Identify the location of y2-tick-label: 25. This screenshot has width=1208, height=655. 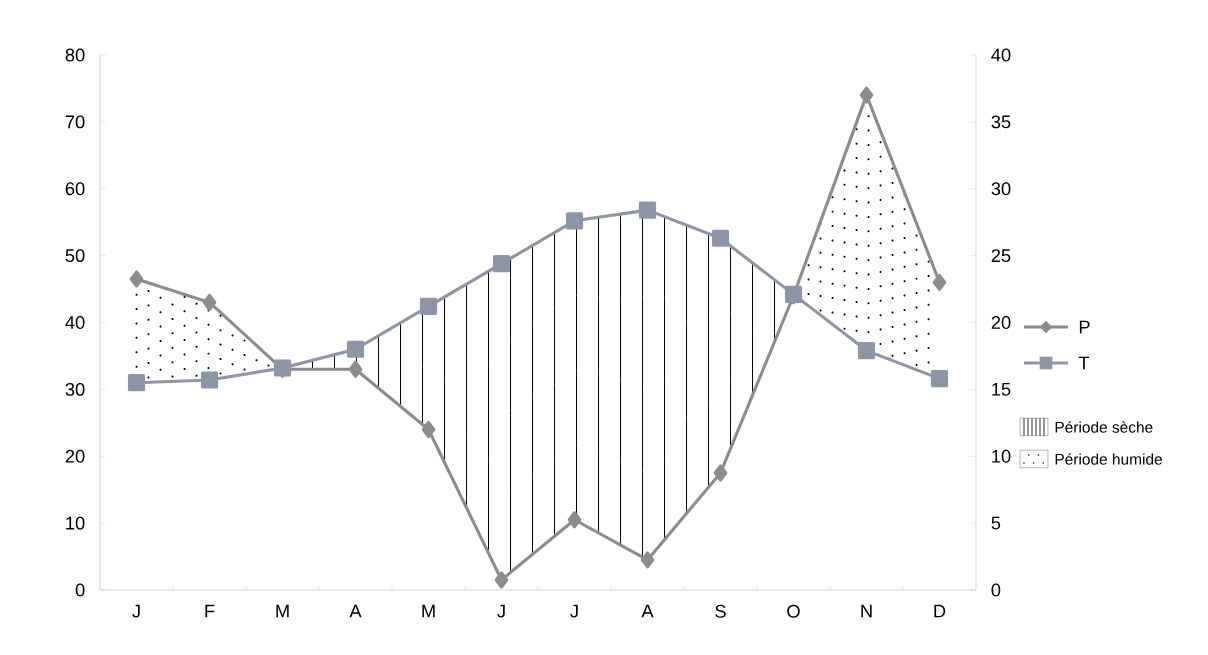
(1001, 256).